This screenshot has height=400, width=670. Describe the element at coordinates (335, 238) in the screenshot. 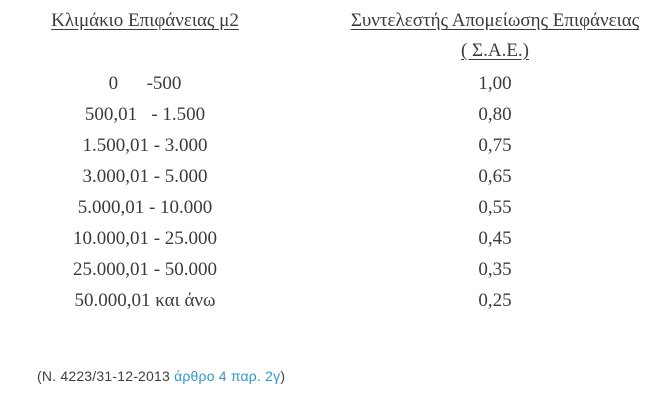

I see `table-row: 10.000,01 - 25.000 0,45` at that location.